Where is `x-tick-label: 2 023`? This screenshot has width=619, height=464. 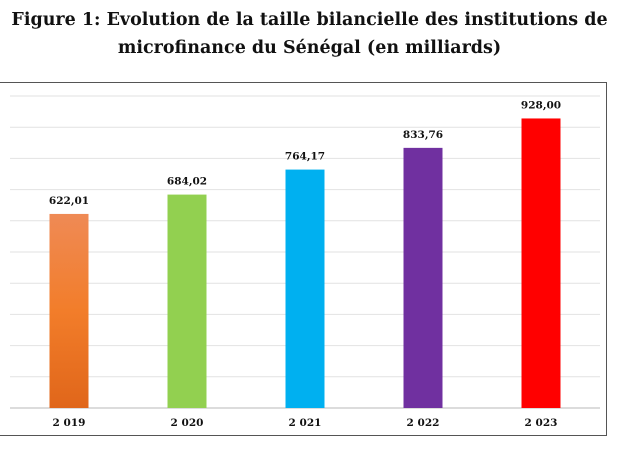 x-tick-label: 2 023 is located at coordinates (541, 423).